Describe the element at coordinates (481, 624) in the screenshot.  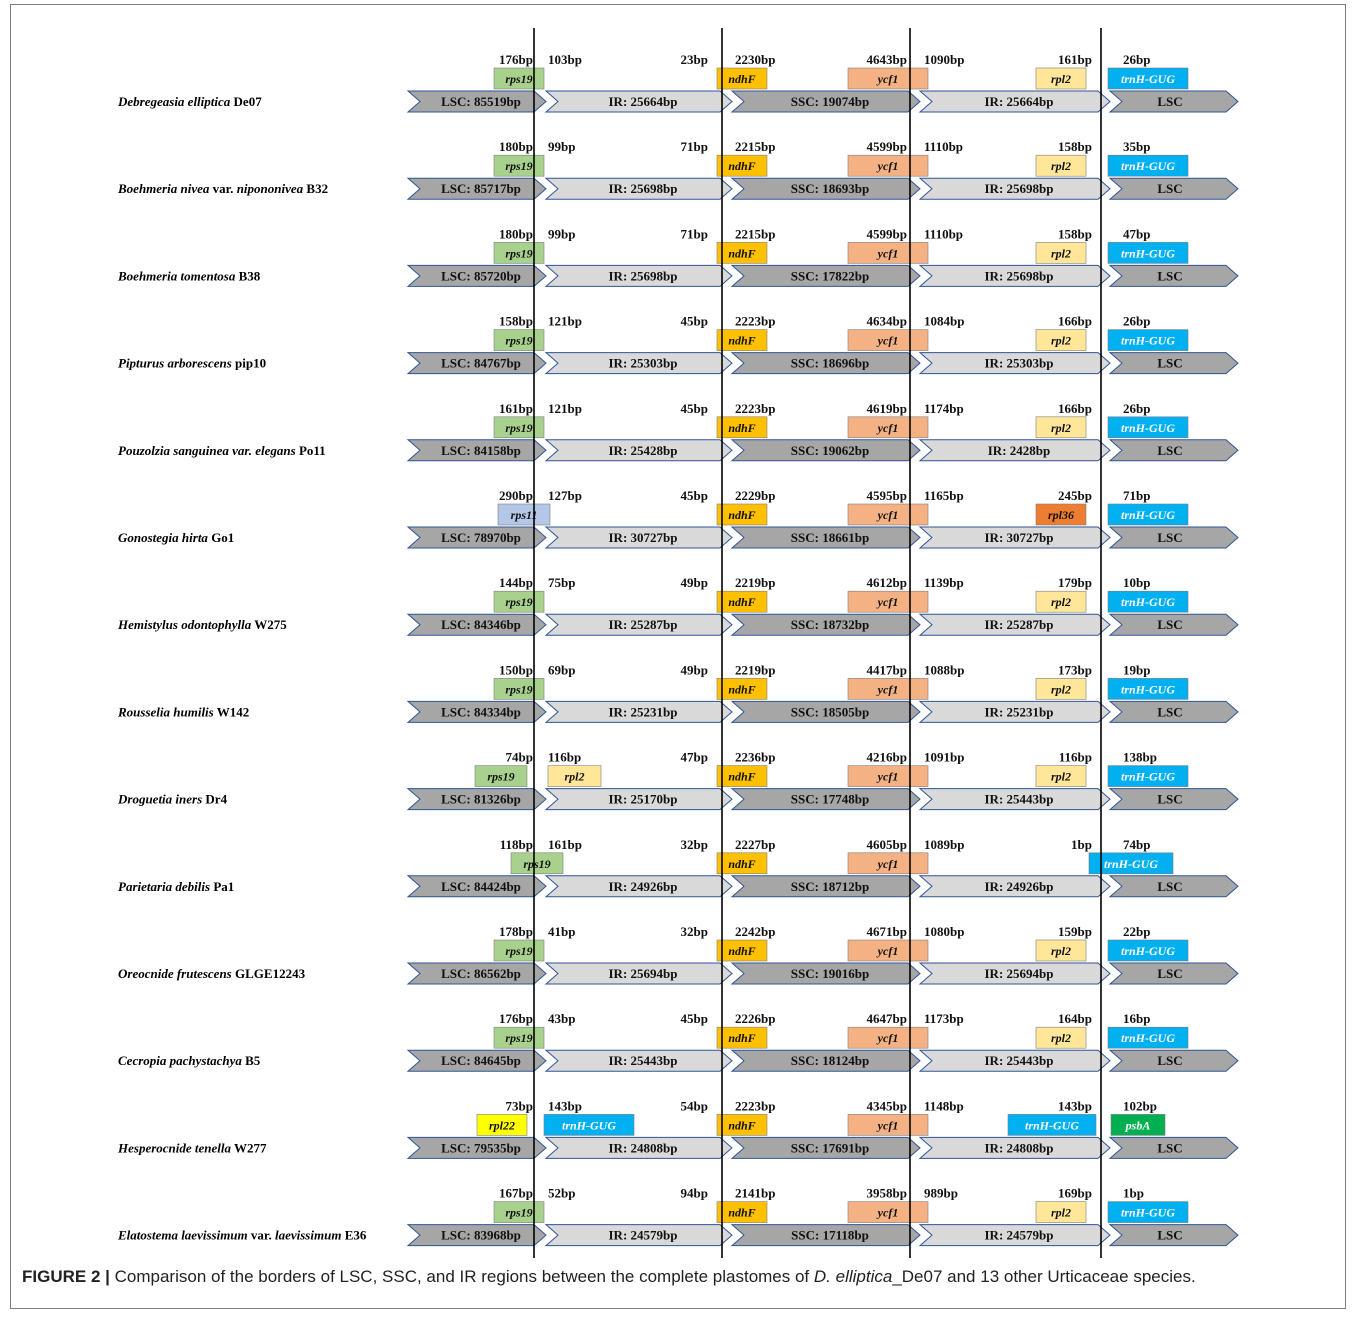
I see `lsc-region-left-label: LSC: 84346bp` at that location.